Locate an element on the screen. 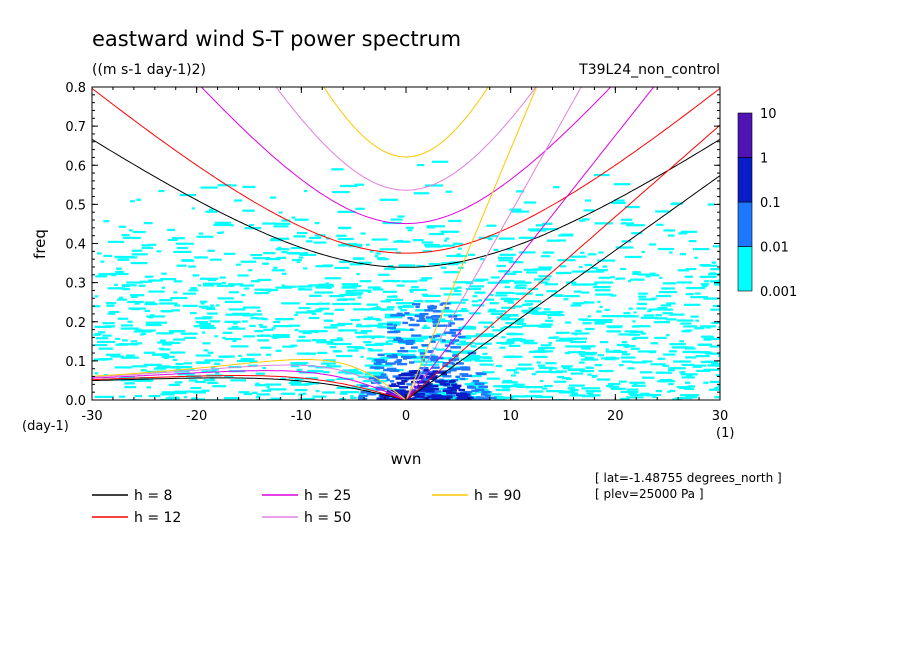 The height and width of the screenshot is (654, 904). power-regions is located at coordinates (427, 351).